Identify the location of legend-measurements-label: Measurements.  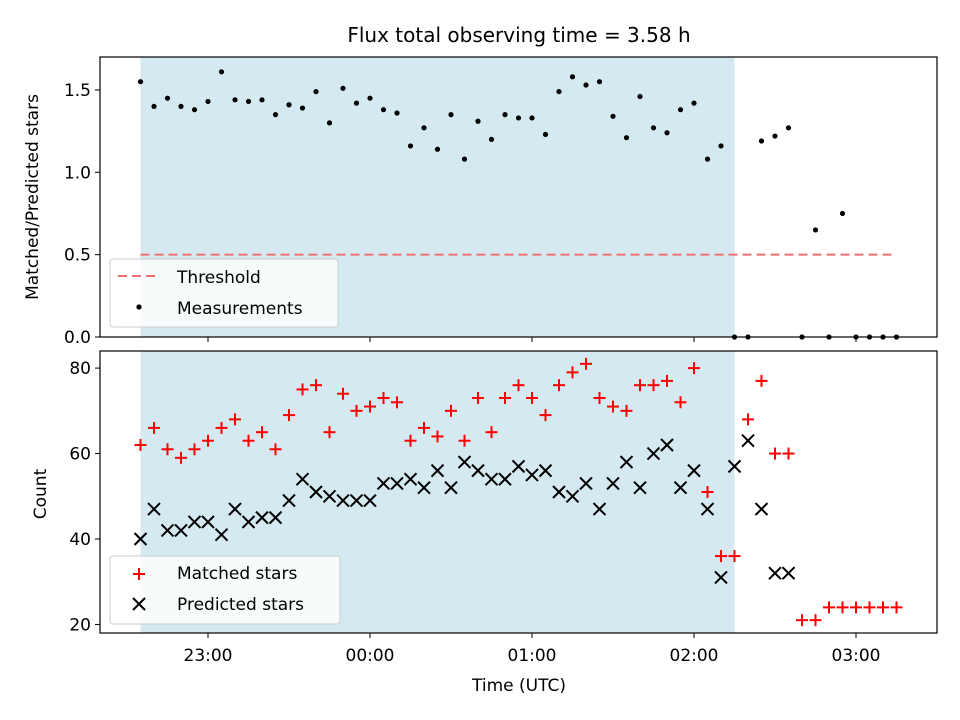
(240, 309).